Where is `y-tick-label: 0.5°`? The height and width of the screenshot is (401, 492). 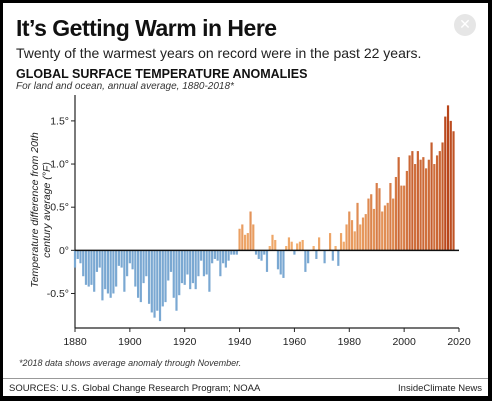 y-tick-label: 0.5° is located at coordinates (59, 208).